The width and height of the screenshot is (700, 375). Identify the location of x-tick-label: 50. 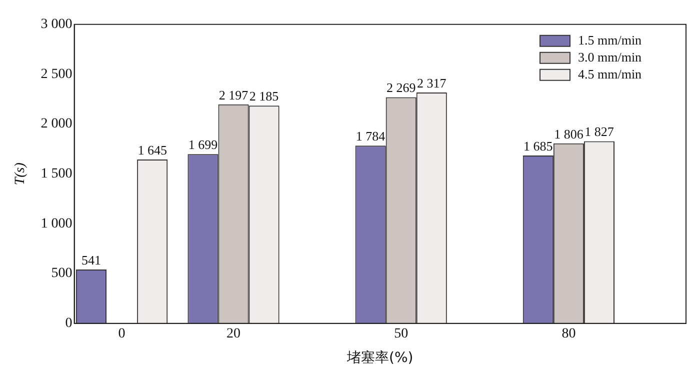
(401, 334).